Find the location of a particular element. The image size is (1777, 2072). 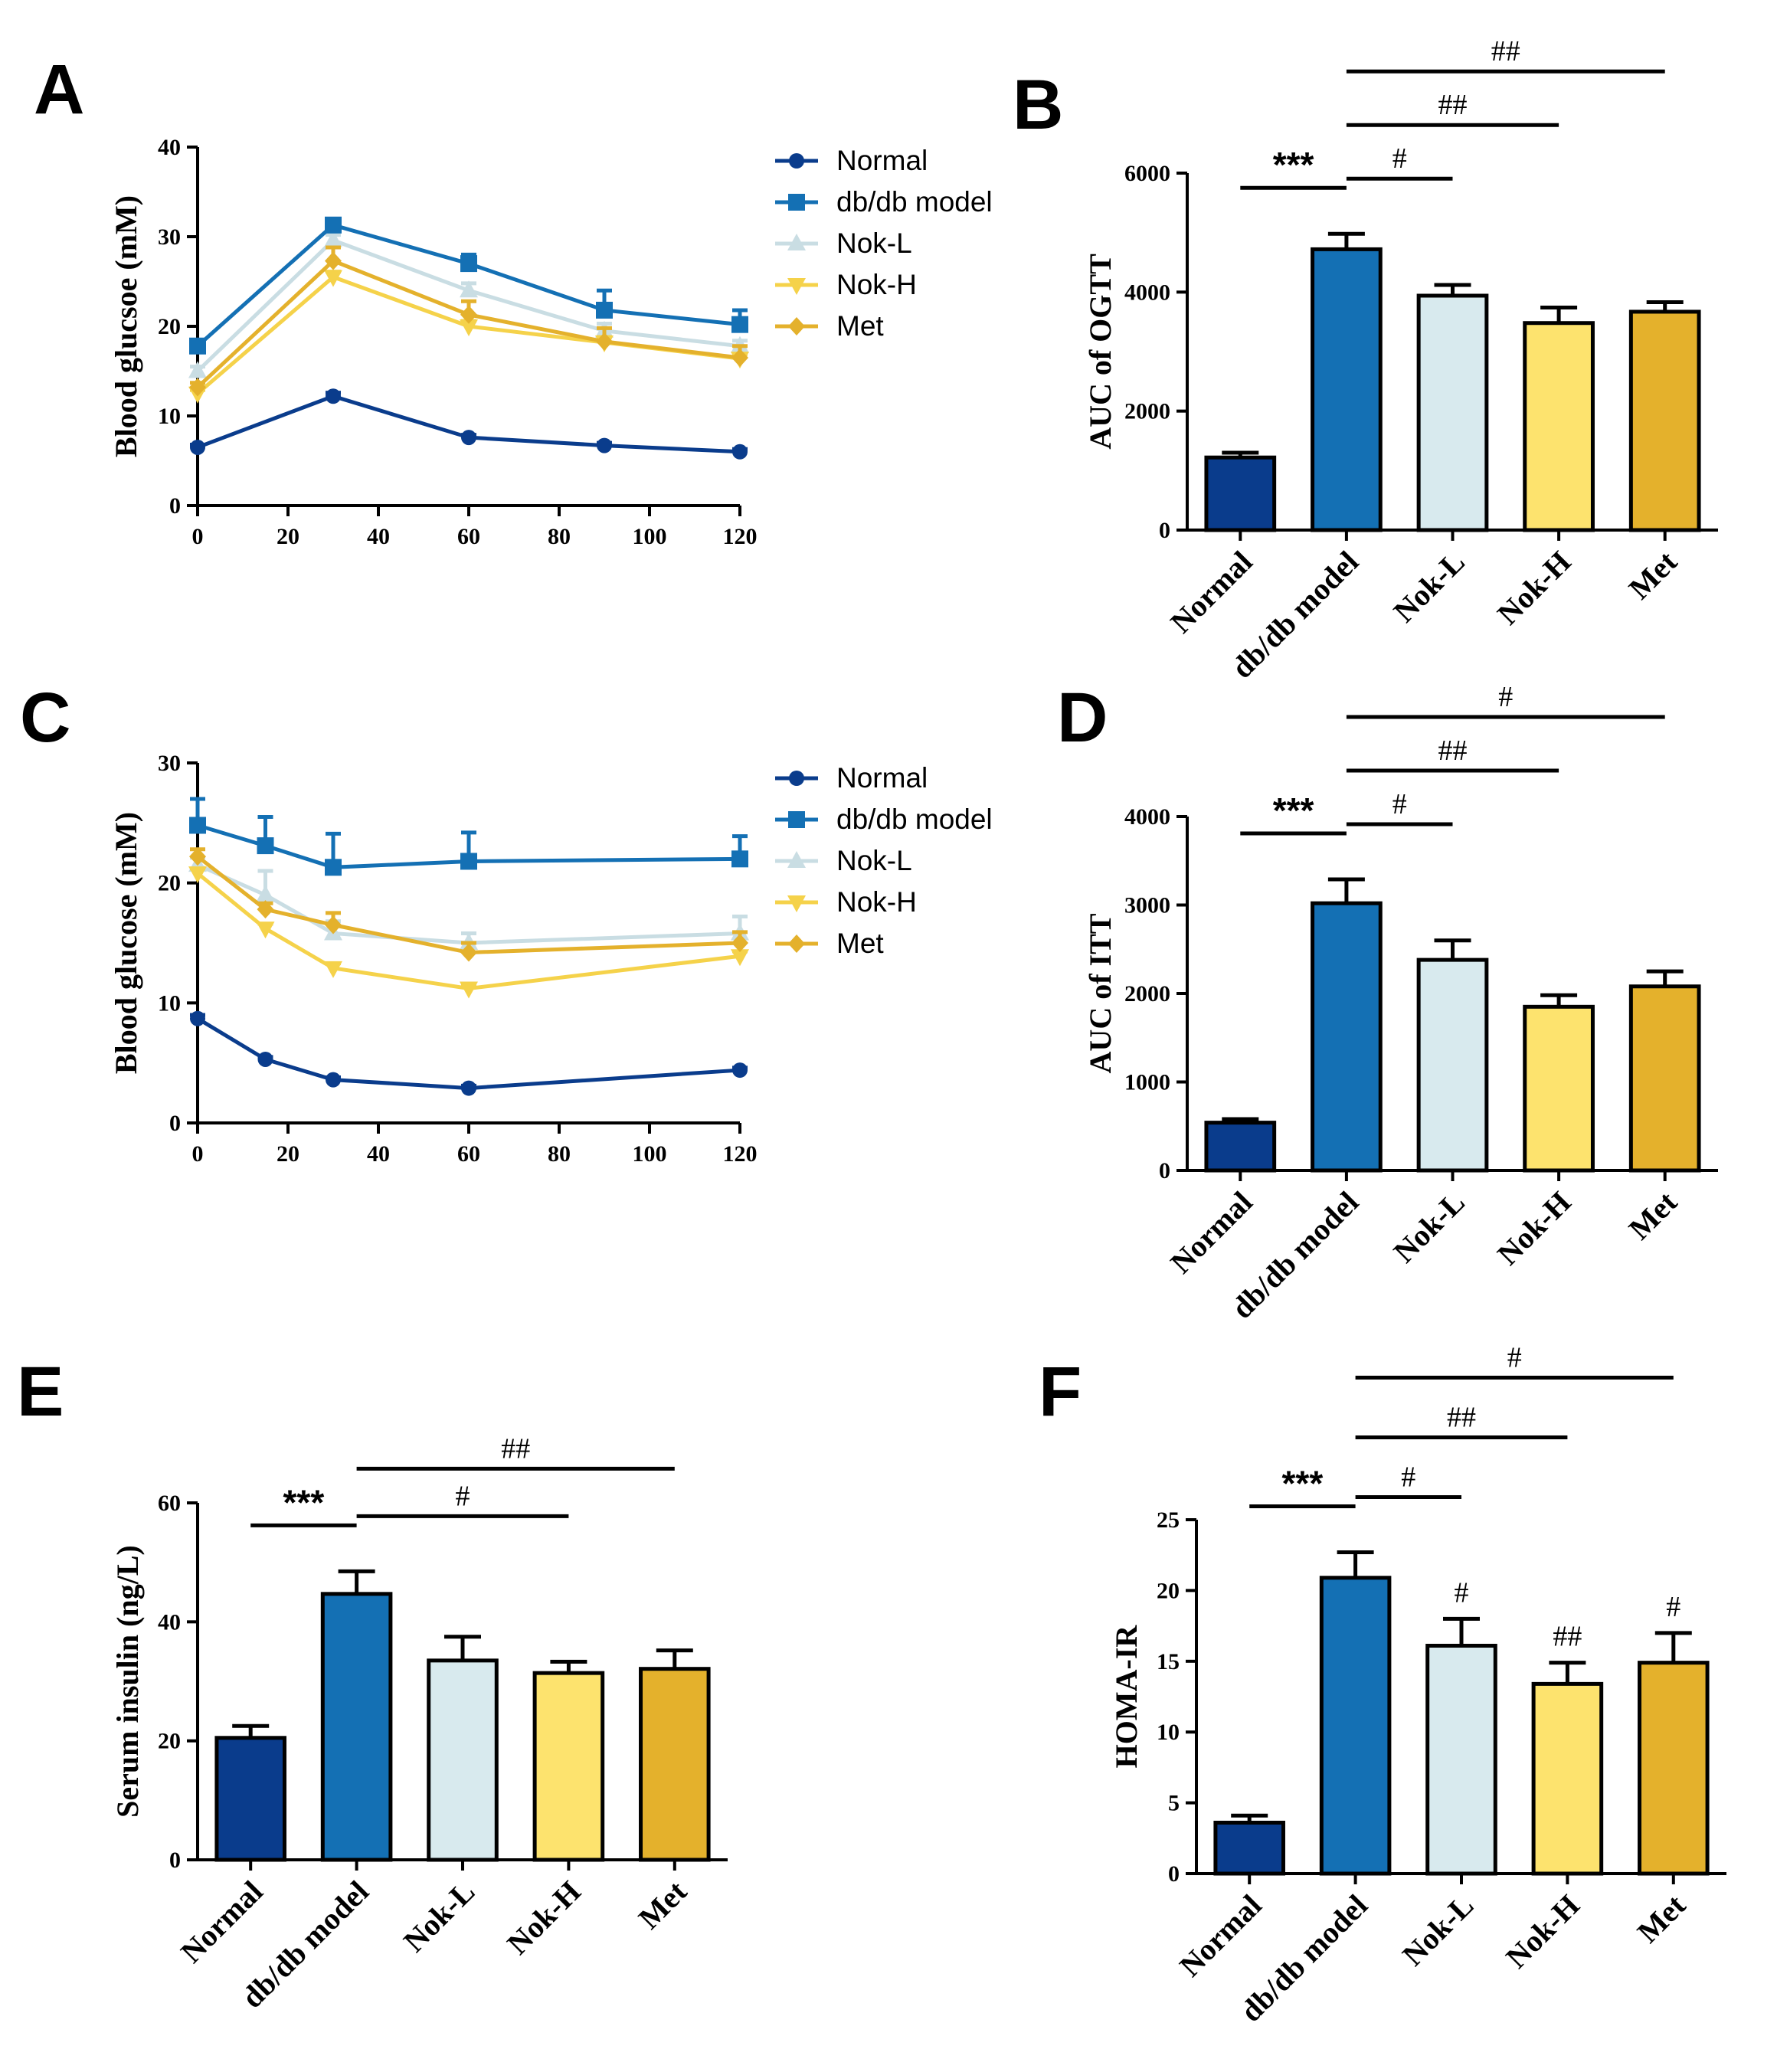

x-tick-label-normal-d: Normal is located at coordinates (1211, 1233).